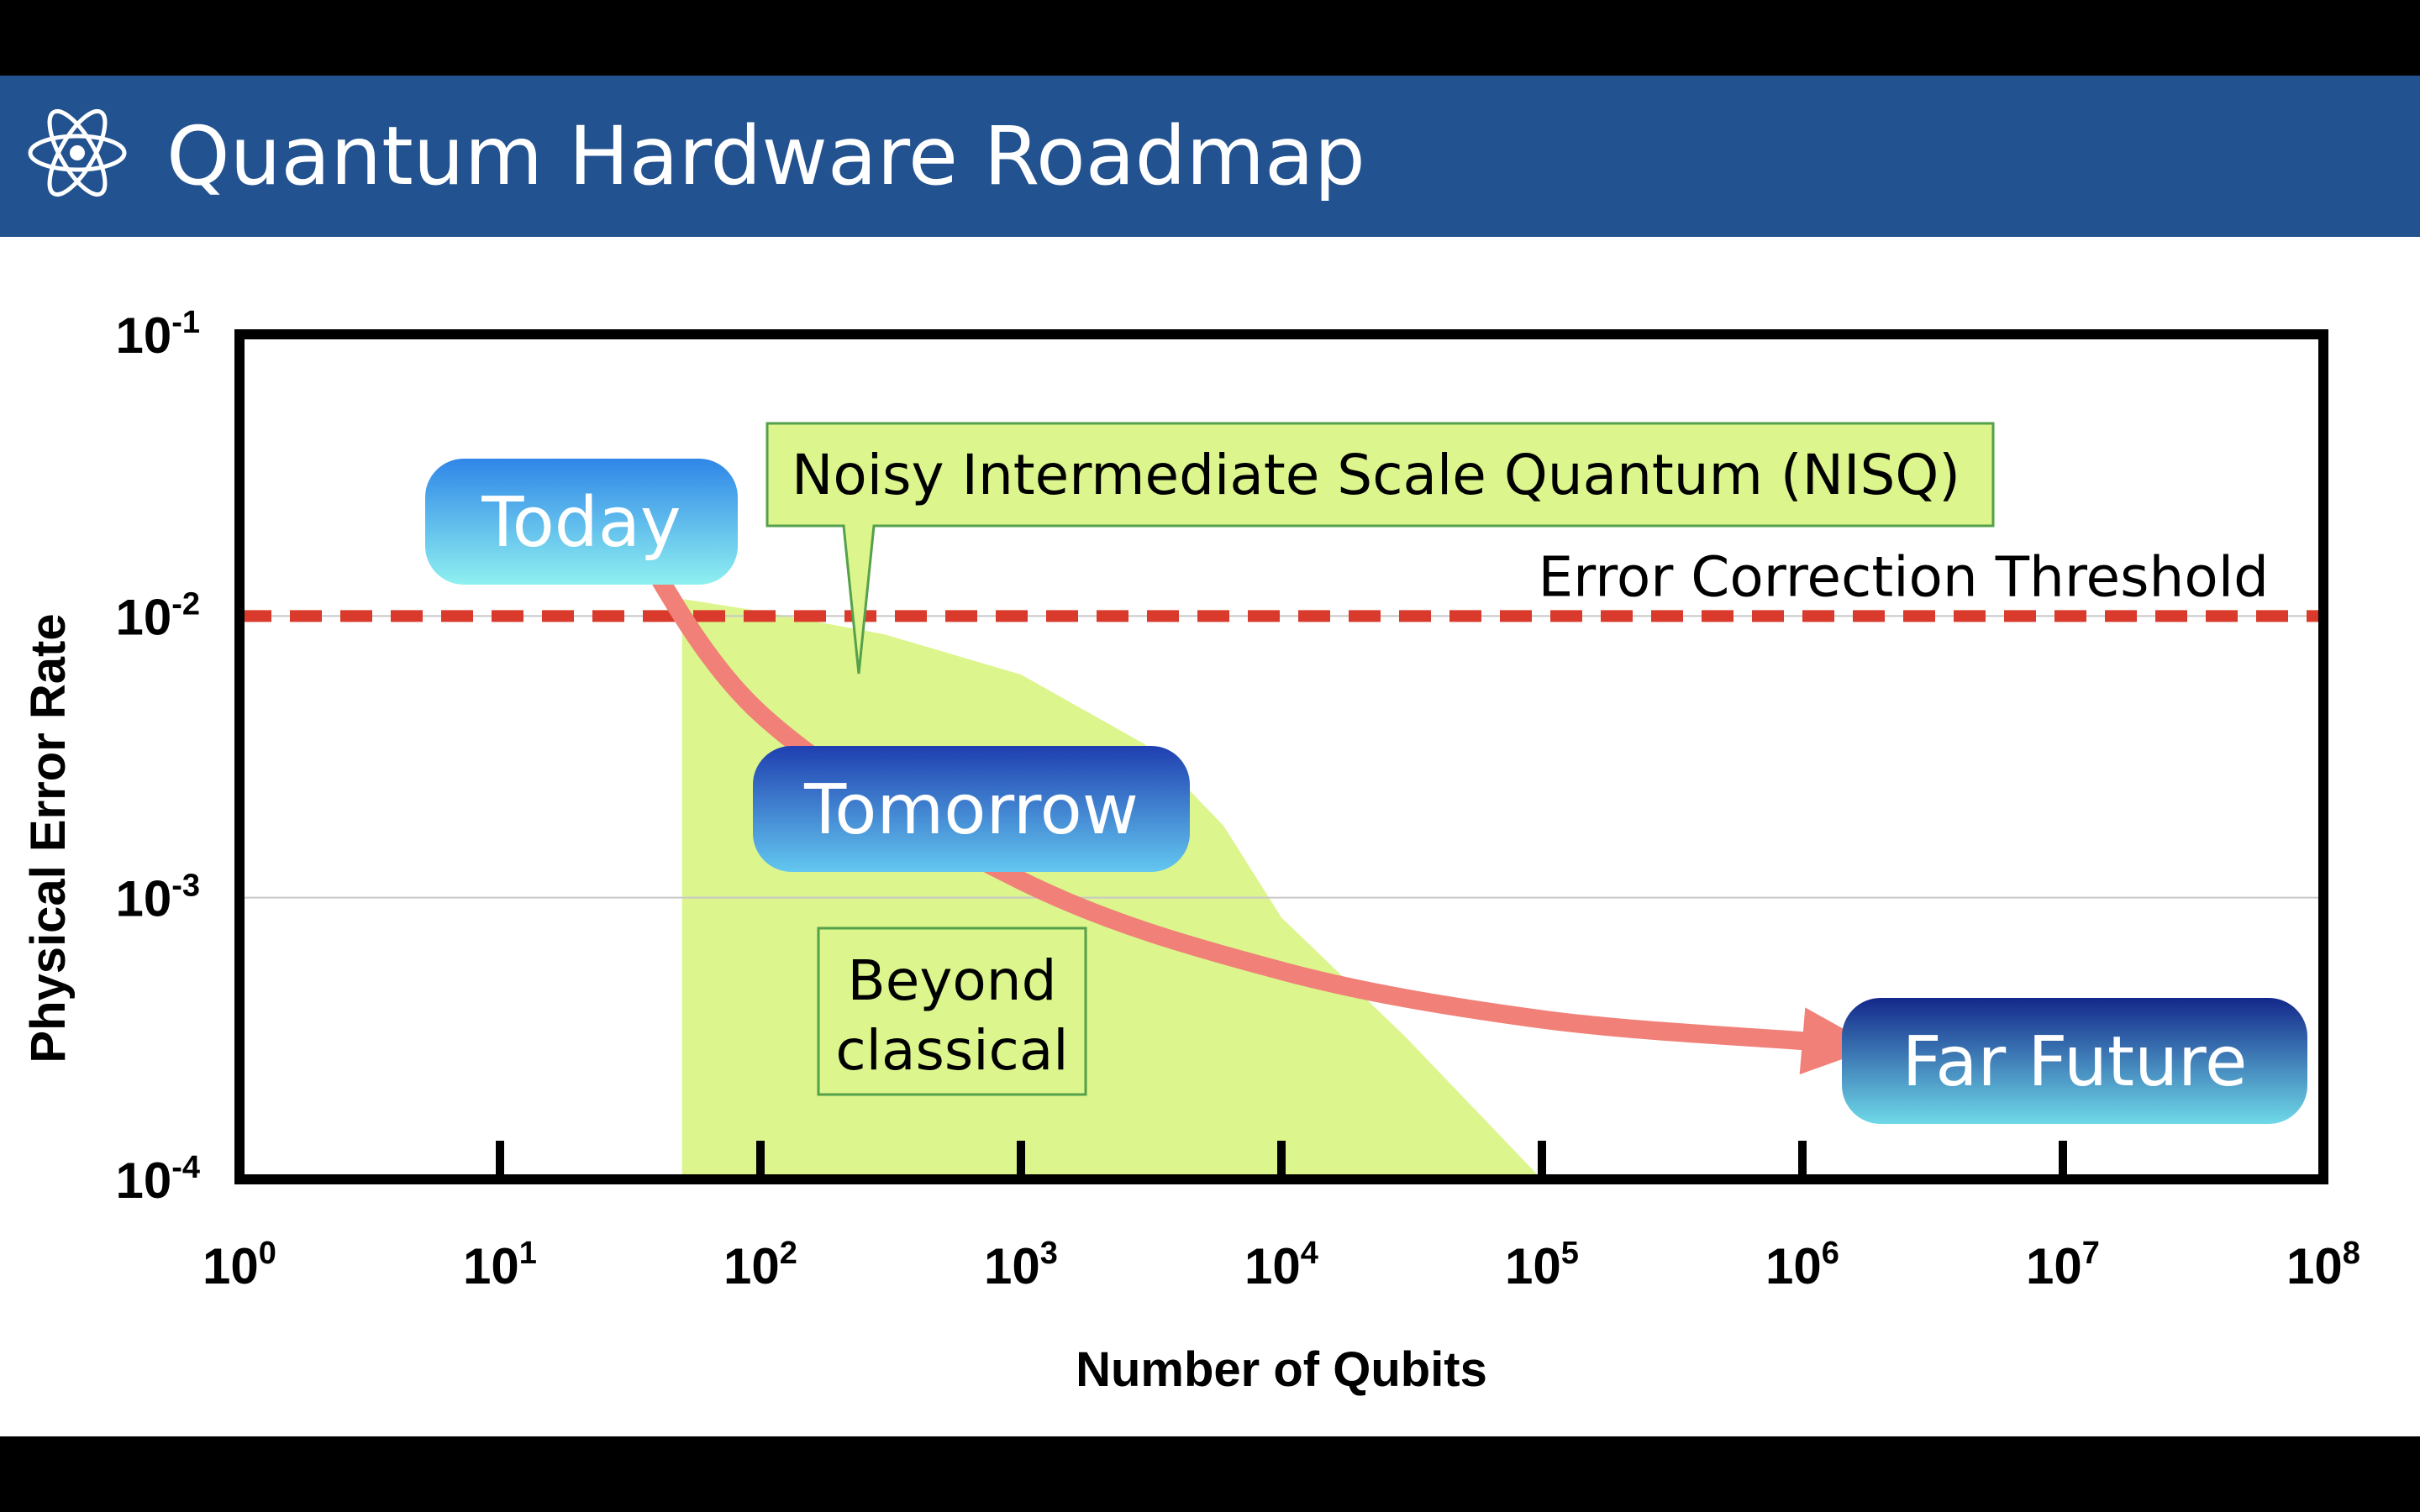 The height and width of the screenshot is (1512, 2420). What do you see at coordinates (77, 152) in the screenshot?
I see `atom-icon` at bounding box center [77, 152].